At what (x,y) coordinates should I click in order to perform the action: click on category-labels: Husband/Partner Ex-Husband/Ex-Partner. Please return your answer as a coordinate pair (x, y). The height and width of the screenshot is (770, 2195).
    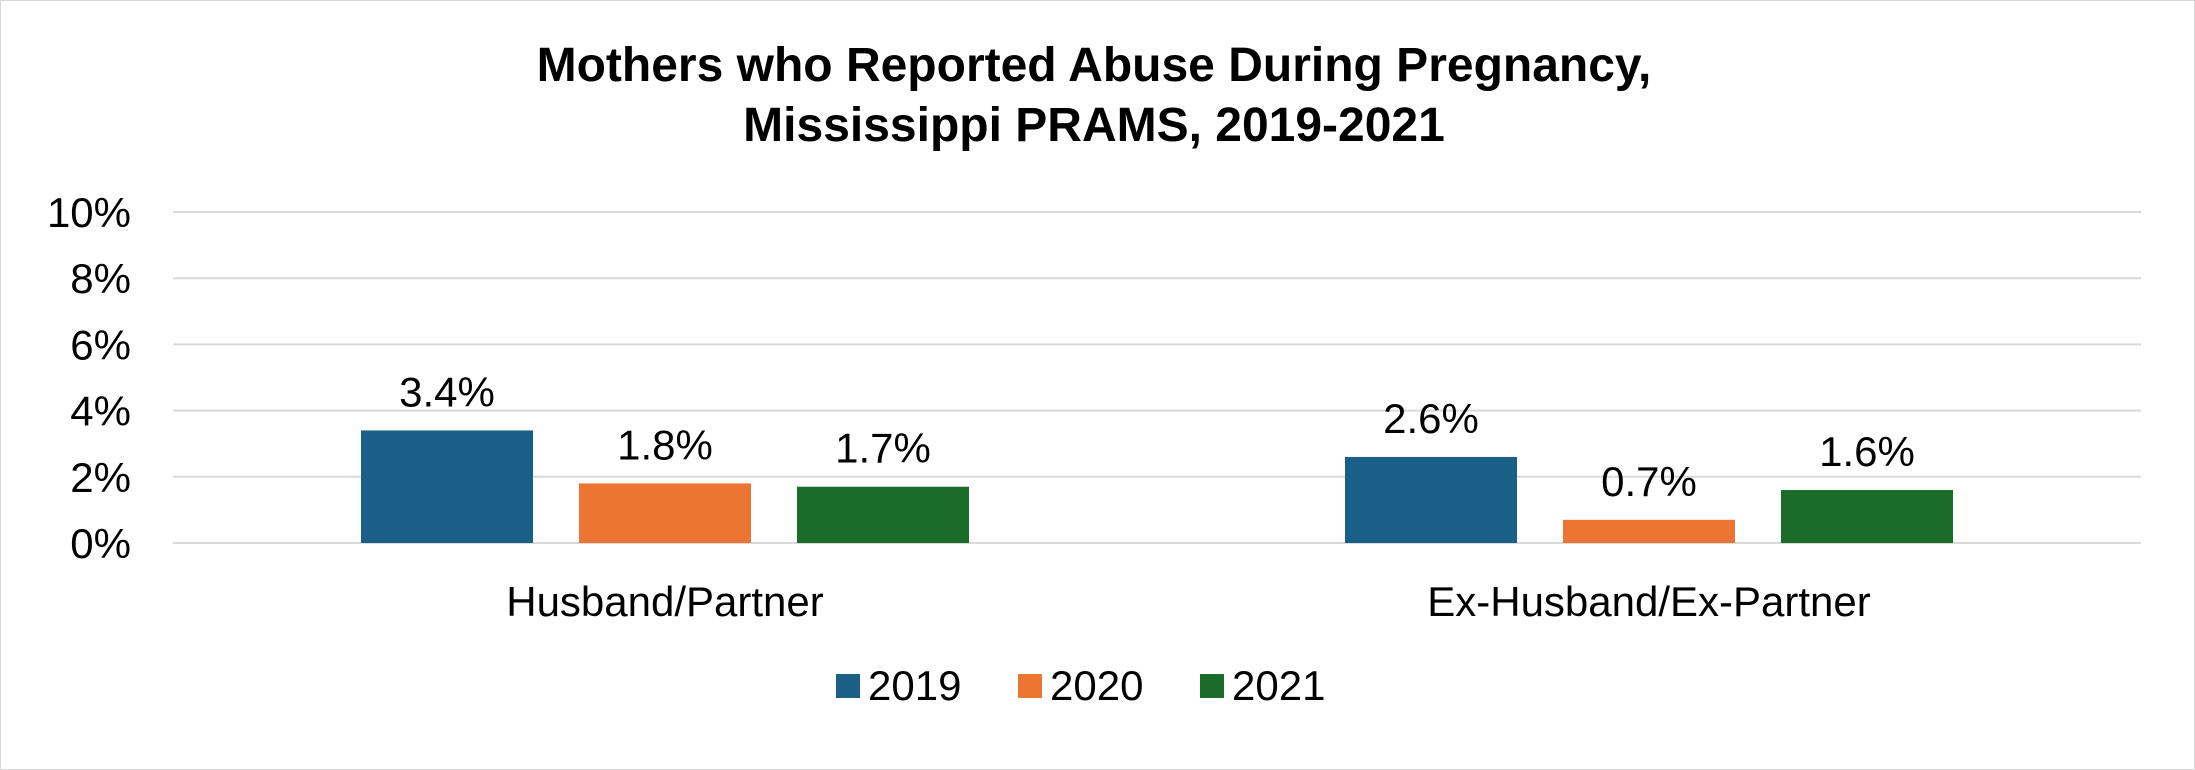
    Looking at the image, I should click on (1188, 601).